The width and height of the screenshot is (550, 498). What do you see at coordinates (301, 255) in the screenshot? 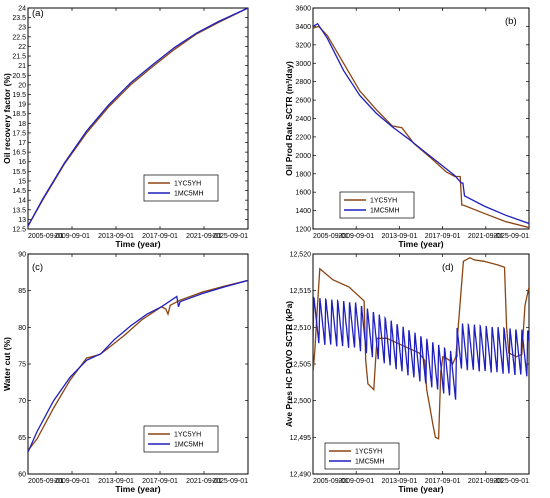
I see `y-tick-label: 12,520` at bounding box center [301, 255].